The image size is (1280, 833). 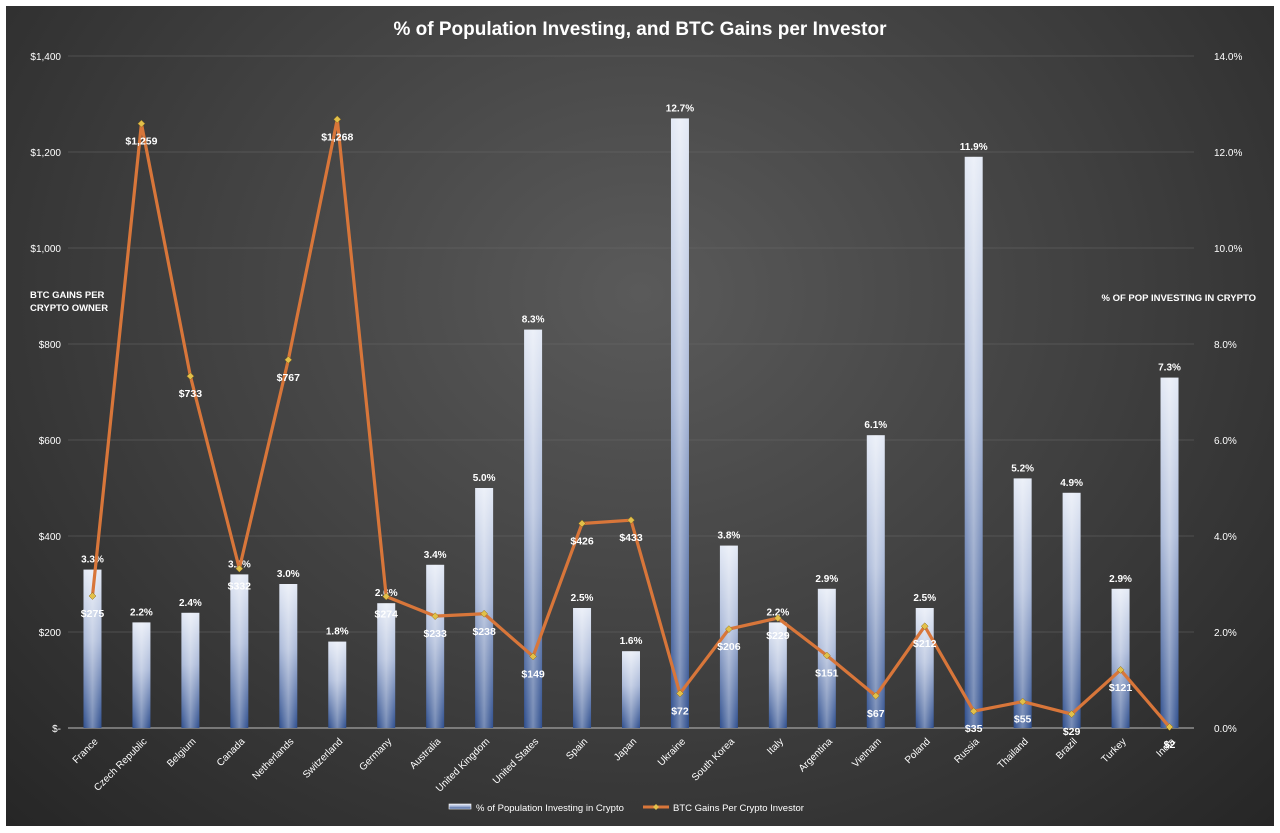 I want to click on x-tick-label: Australia, so click(x=426, y=754).